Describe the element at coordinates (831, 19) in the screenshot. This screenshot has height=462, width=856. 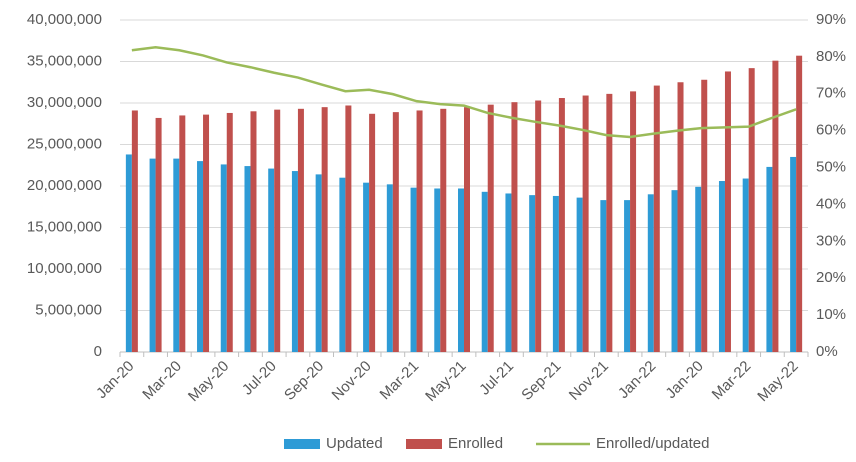
I see `y2-tick-label: 90%` at that location.